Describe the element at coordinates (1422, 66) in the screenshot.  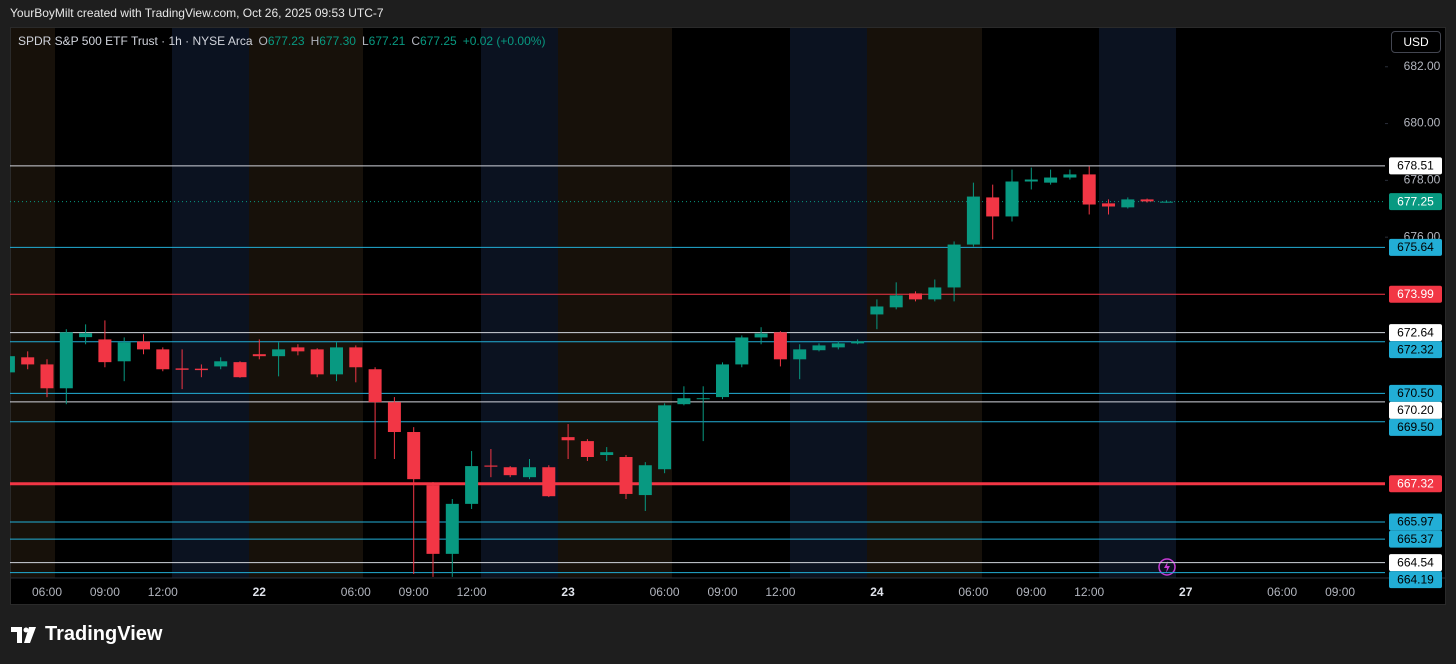
I see `y-tick-label: 682.00` at that location.